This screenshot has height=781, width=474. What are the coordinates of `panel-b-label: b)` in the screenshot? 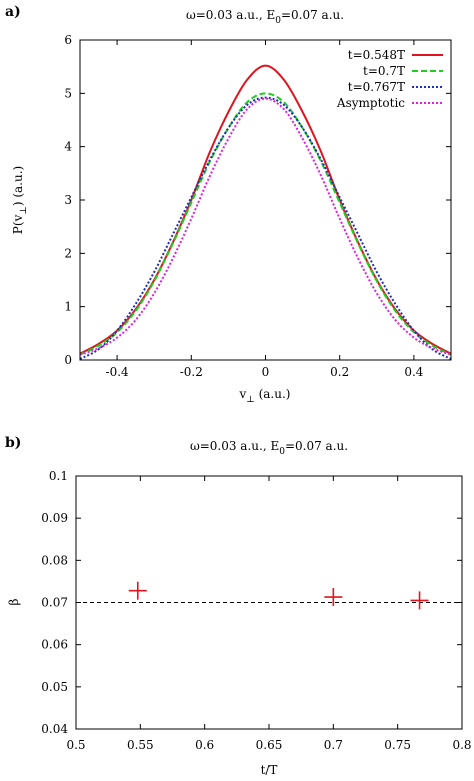 It's located at (13, 443).